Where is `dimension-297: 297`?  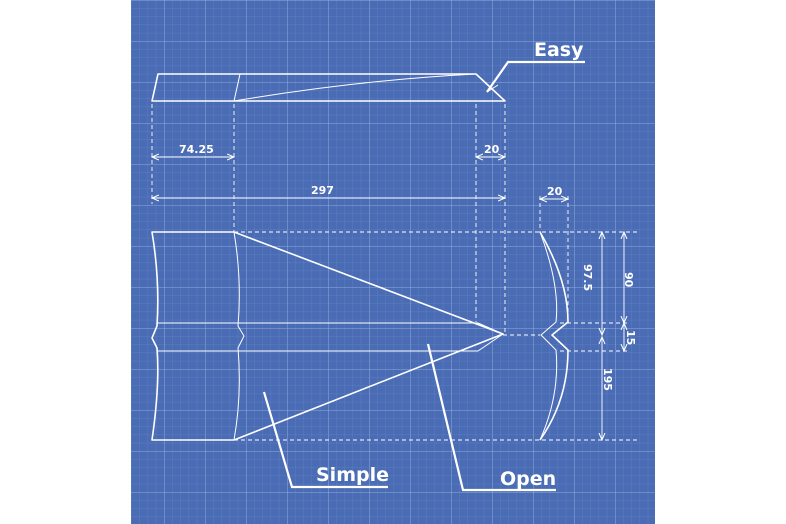 dimension-297: 297 is located at coordinates (328, 191).